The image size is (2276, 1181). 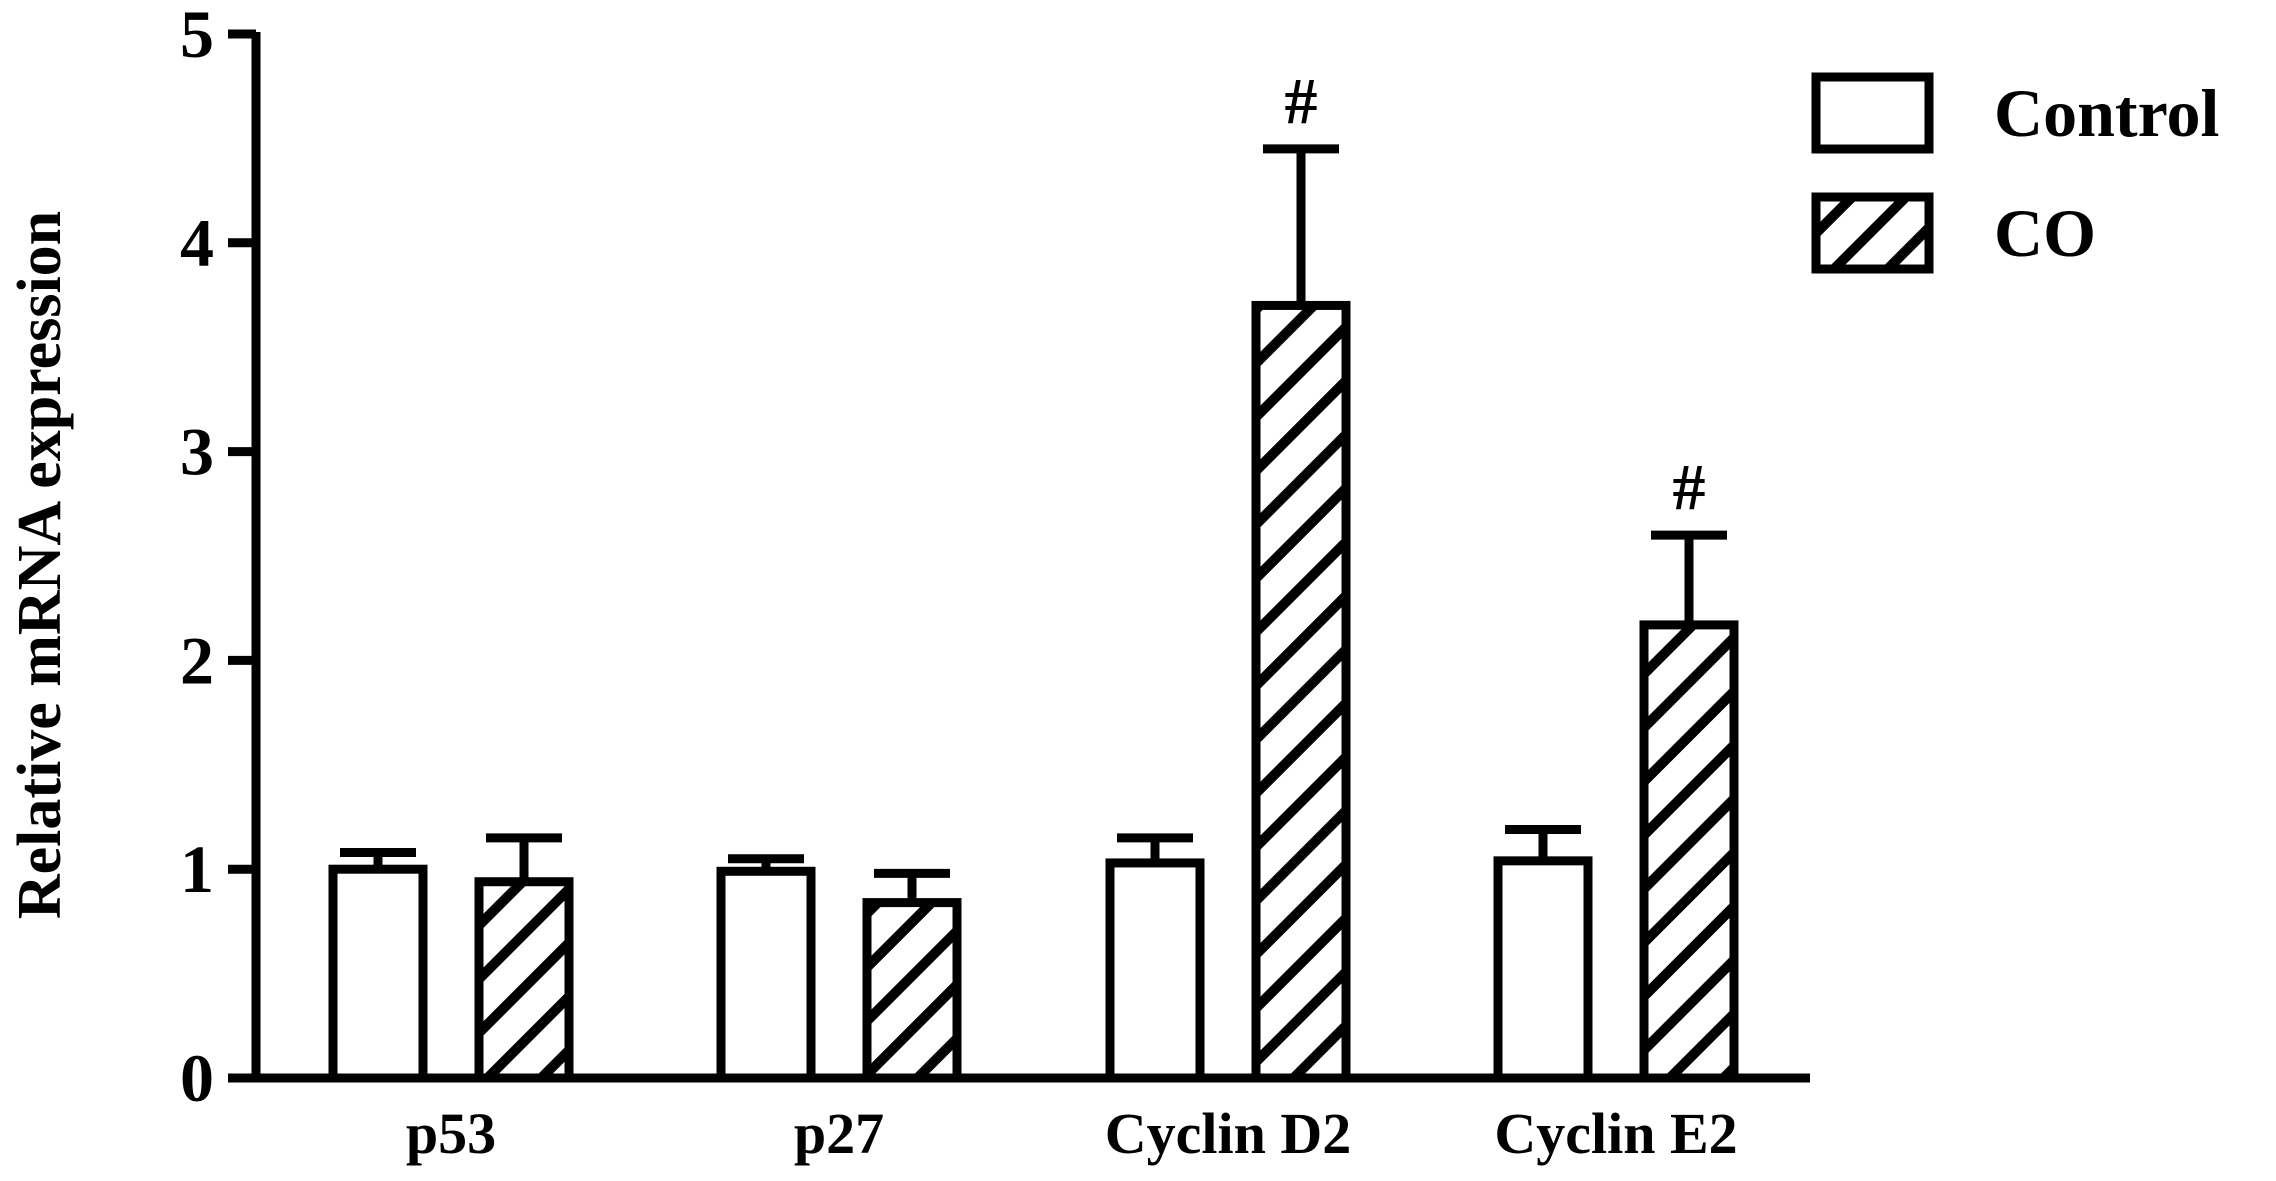 I want to click on y-tick-label: 2, so click(x=197, y=660).